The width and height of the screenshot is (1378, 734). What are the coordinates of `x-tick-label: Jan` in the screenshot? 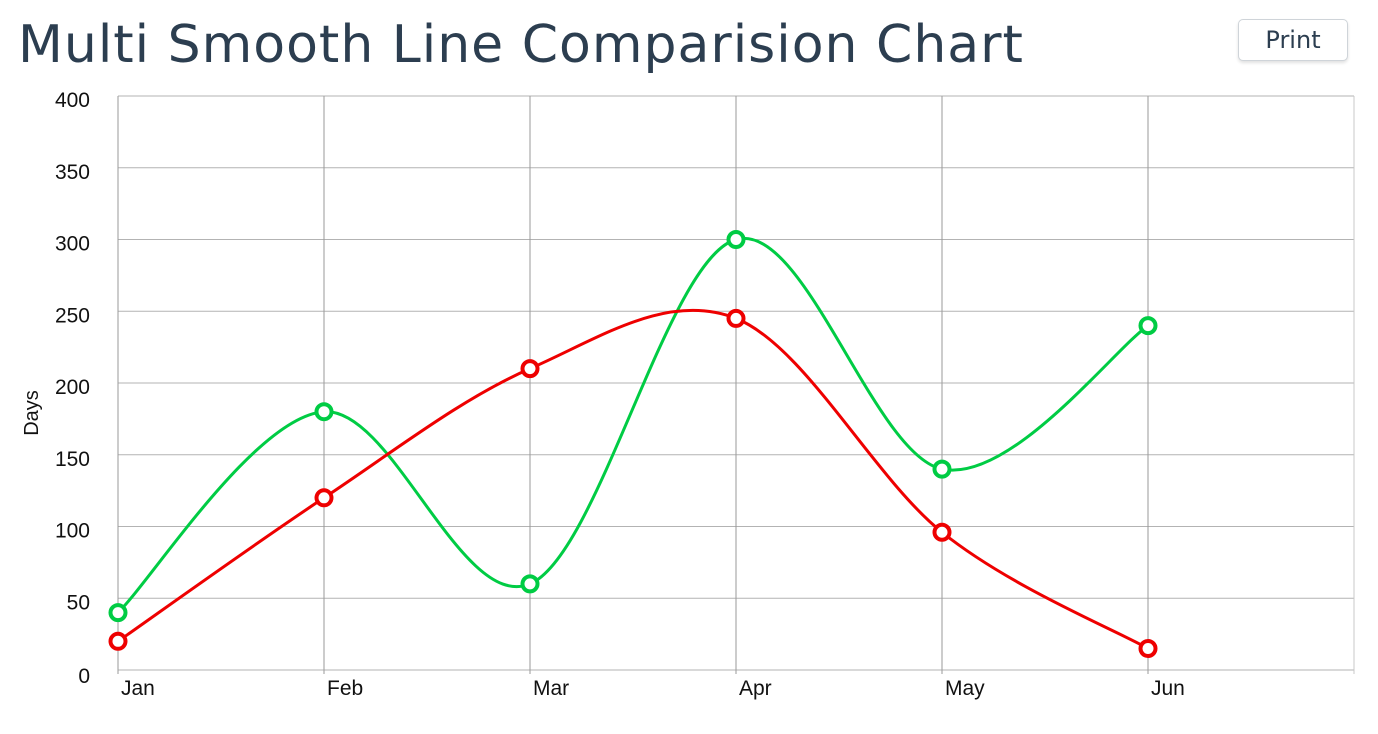 It's located at (138, 688).